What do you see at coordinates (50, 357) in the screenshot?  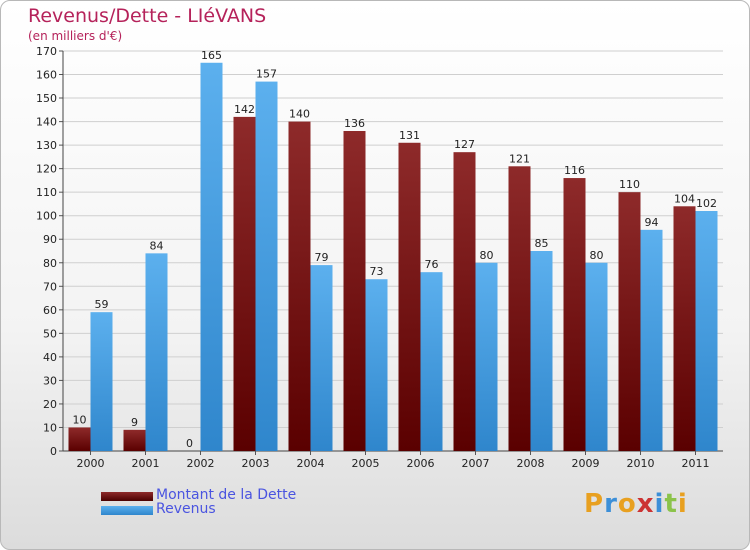 I see `y-tick-label: 40` at bounding box center [50, 357].